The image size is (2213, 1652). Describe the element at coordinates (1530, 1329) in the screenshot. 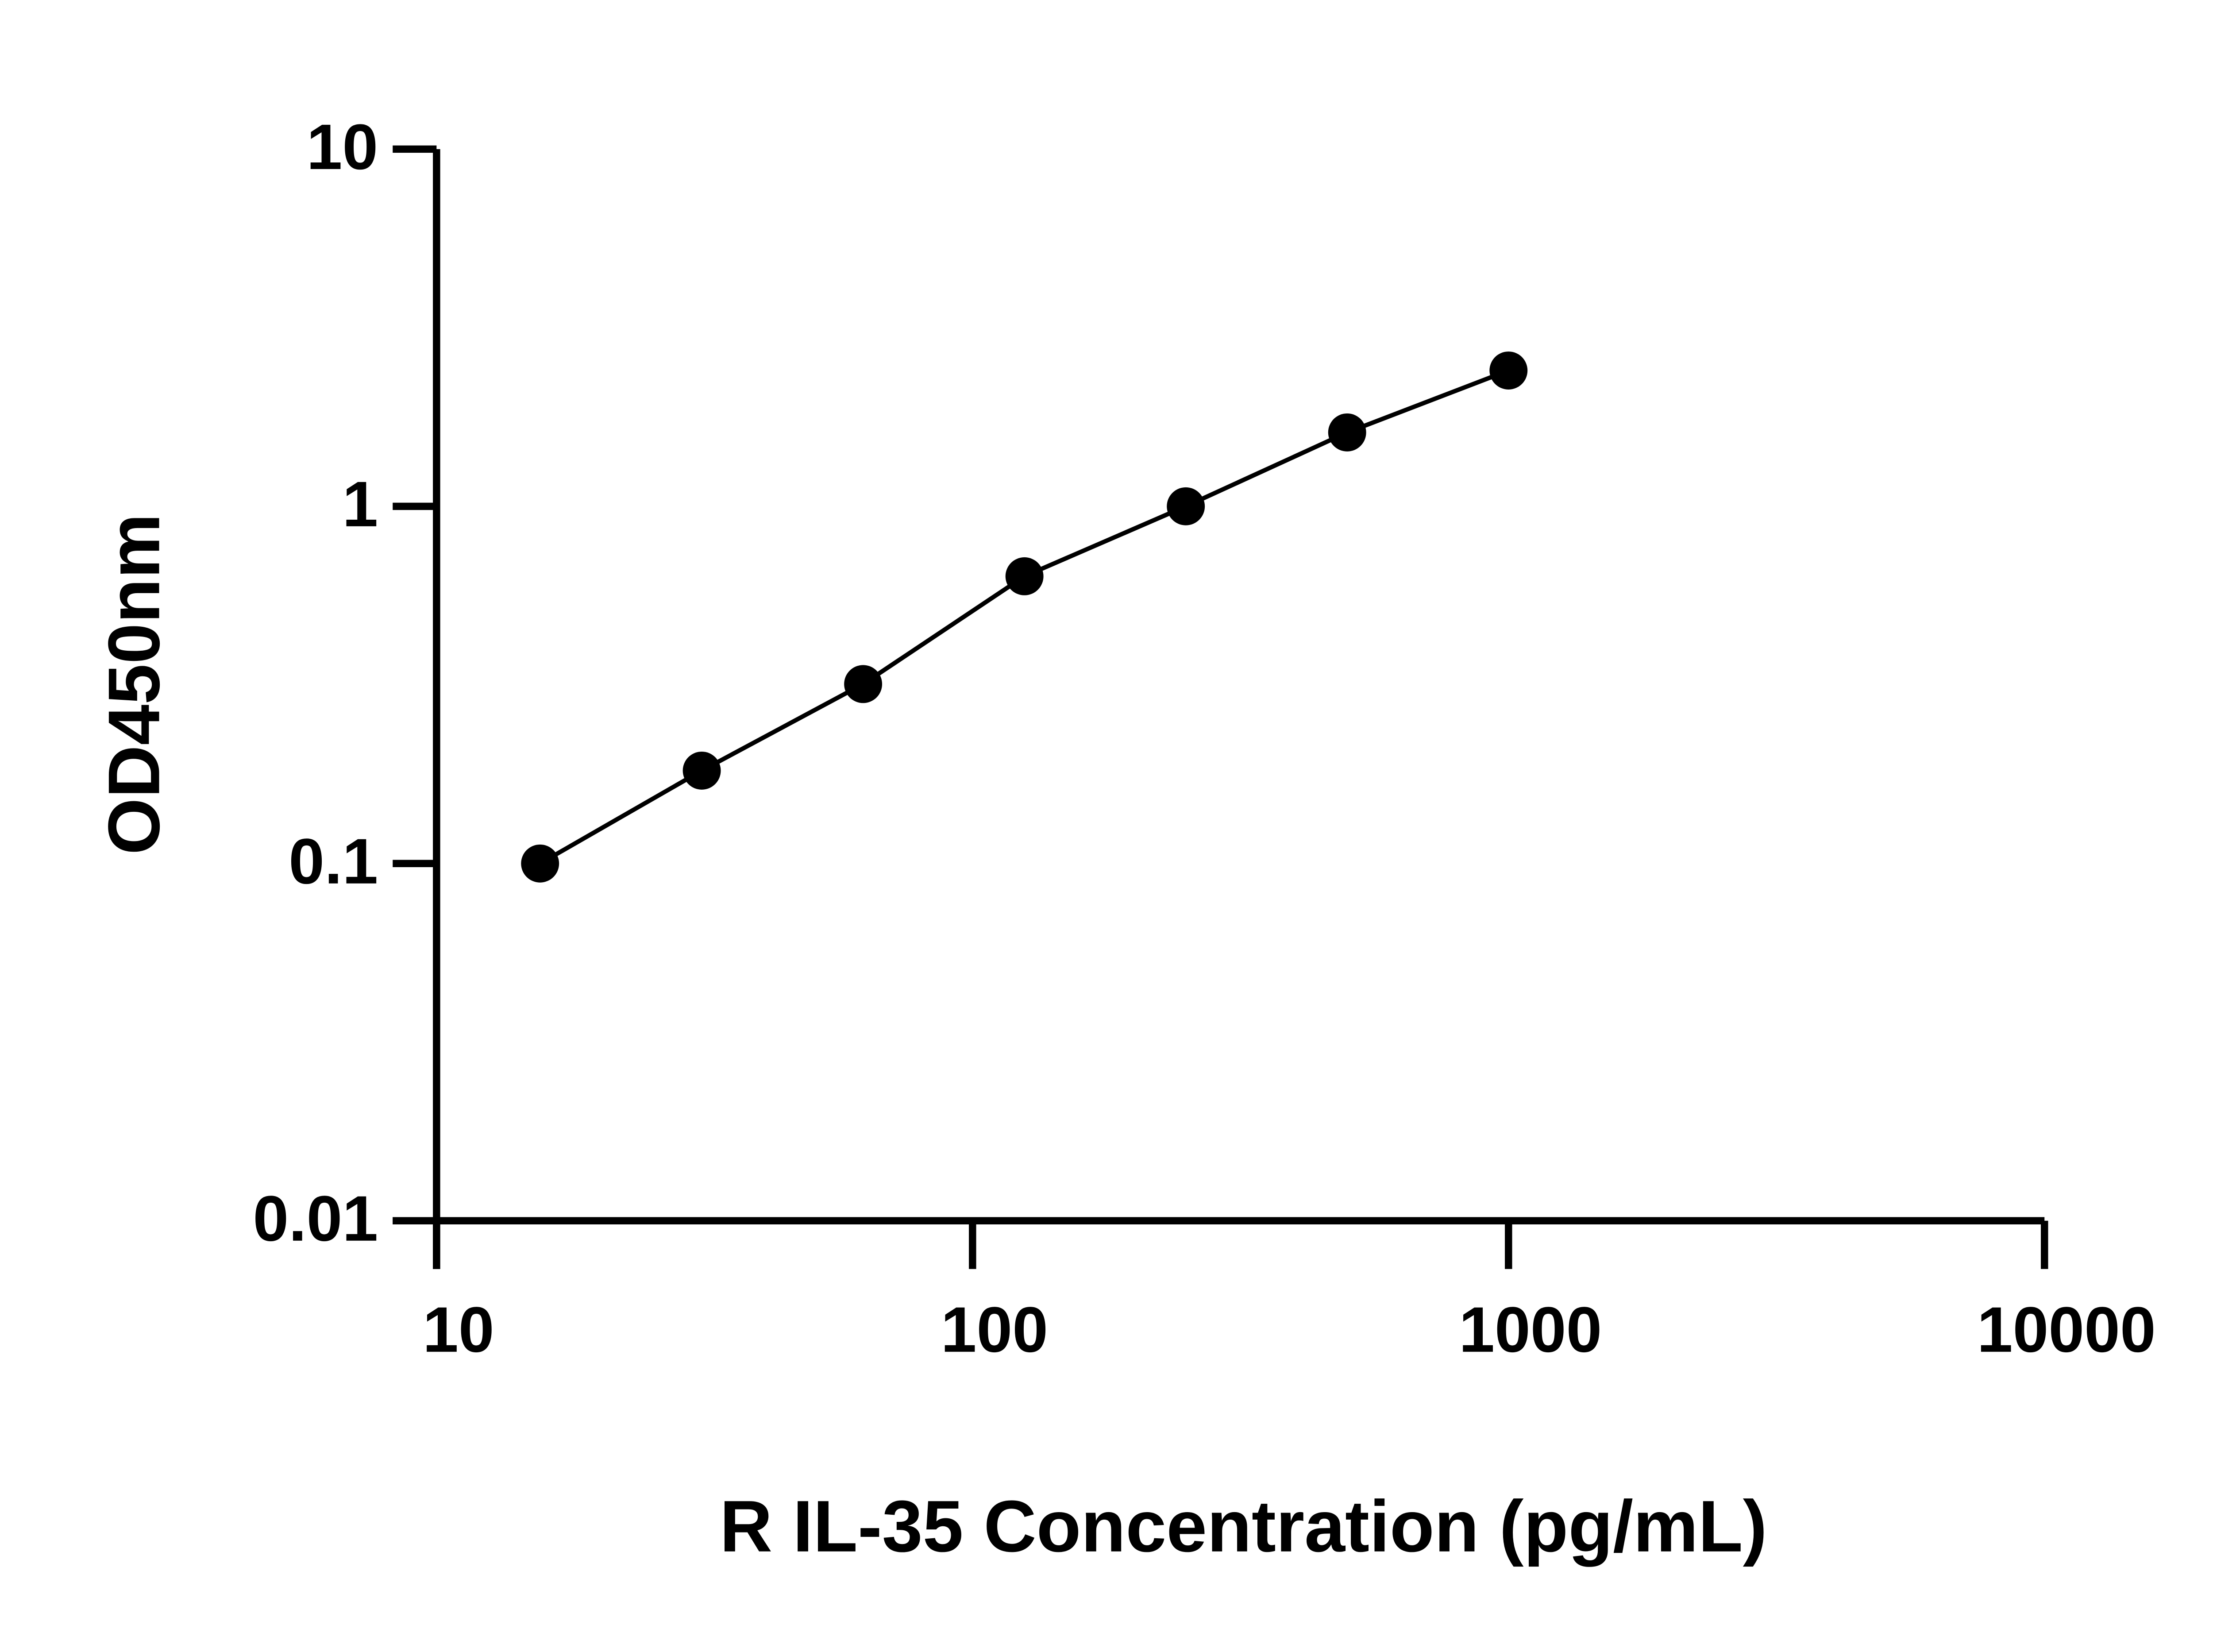

I see `x-tick-label: 1000` at that location.